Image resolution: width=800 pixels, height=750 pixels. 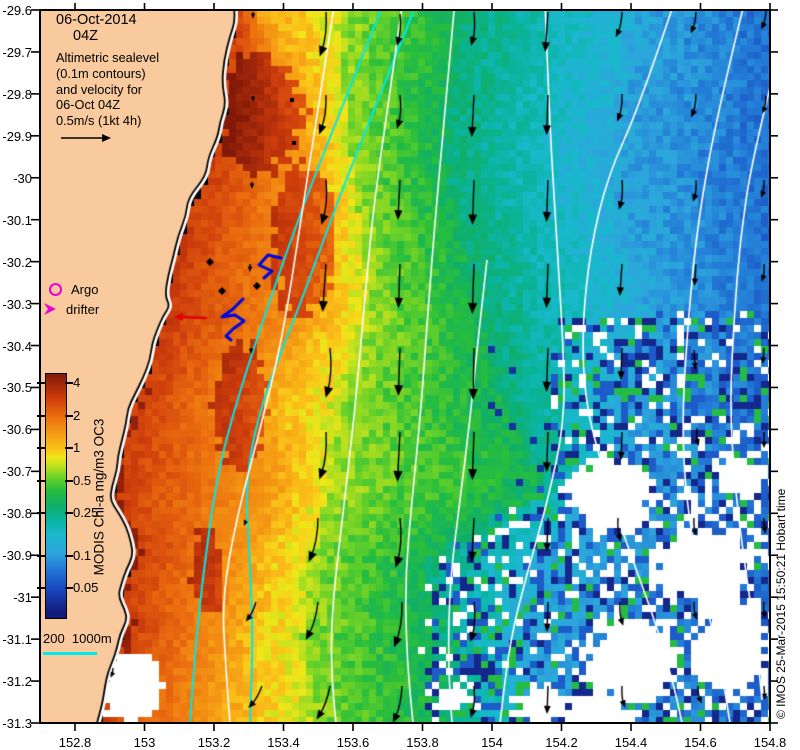 I want to click on x-axis-tick-label: 154.8, so click(x=770, y=742).